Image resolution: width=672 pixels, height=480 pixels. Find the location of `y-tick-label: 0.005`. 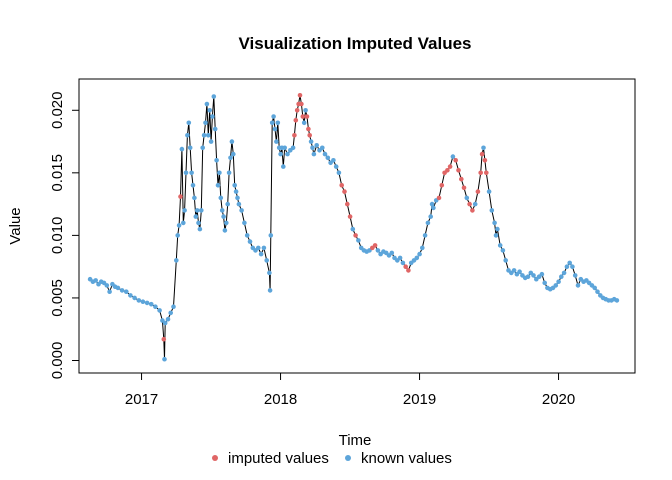

y-tick-label: 0.005 is located at coordinates (57, 298).